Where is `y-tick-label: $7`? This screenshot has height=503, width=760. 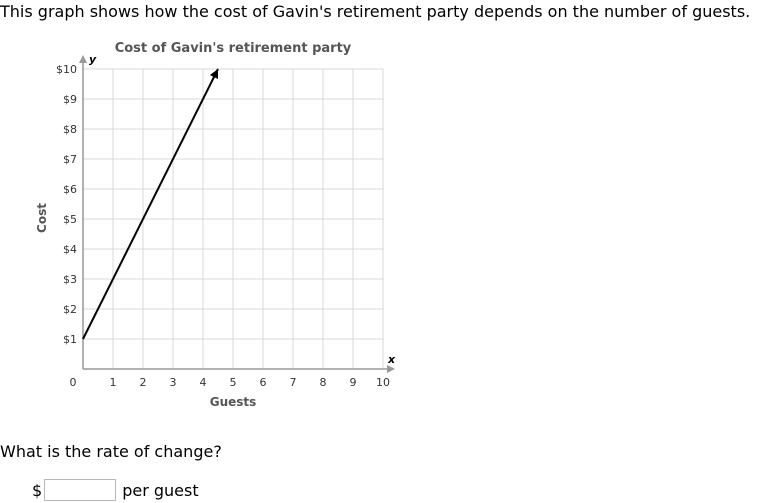
y-tick-label: $7 is located at coordinates (70, 159).